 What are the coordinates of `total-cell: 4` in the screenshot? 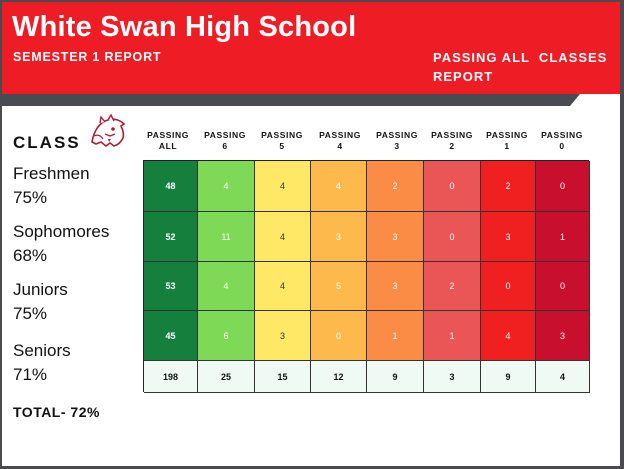 It's located at (563, 377).